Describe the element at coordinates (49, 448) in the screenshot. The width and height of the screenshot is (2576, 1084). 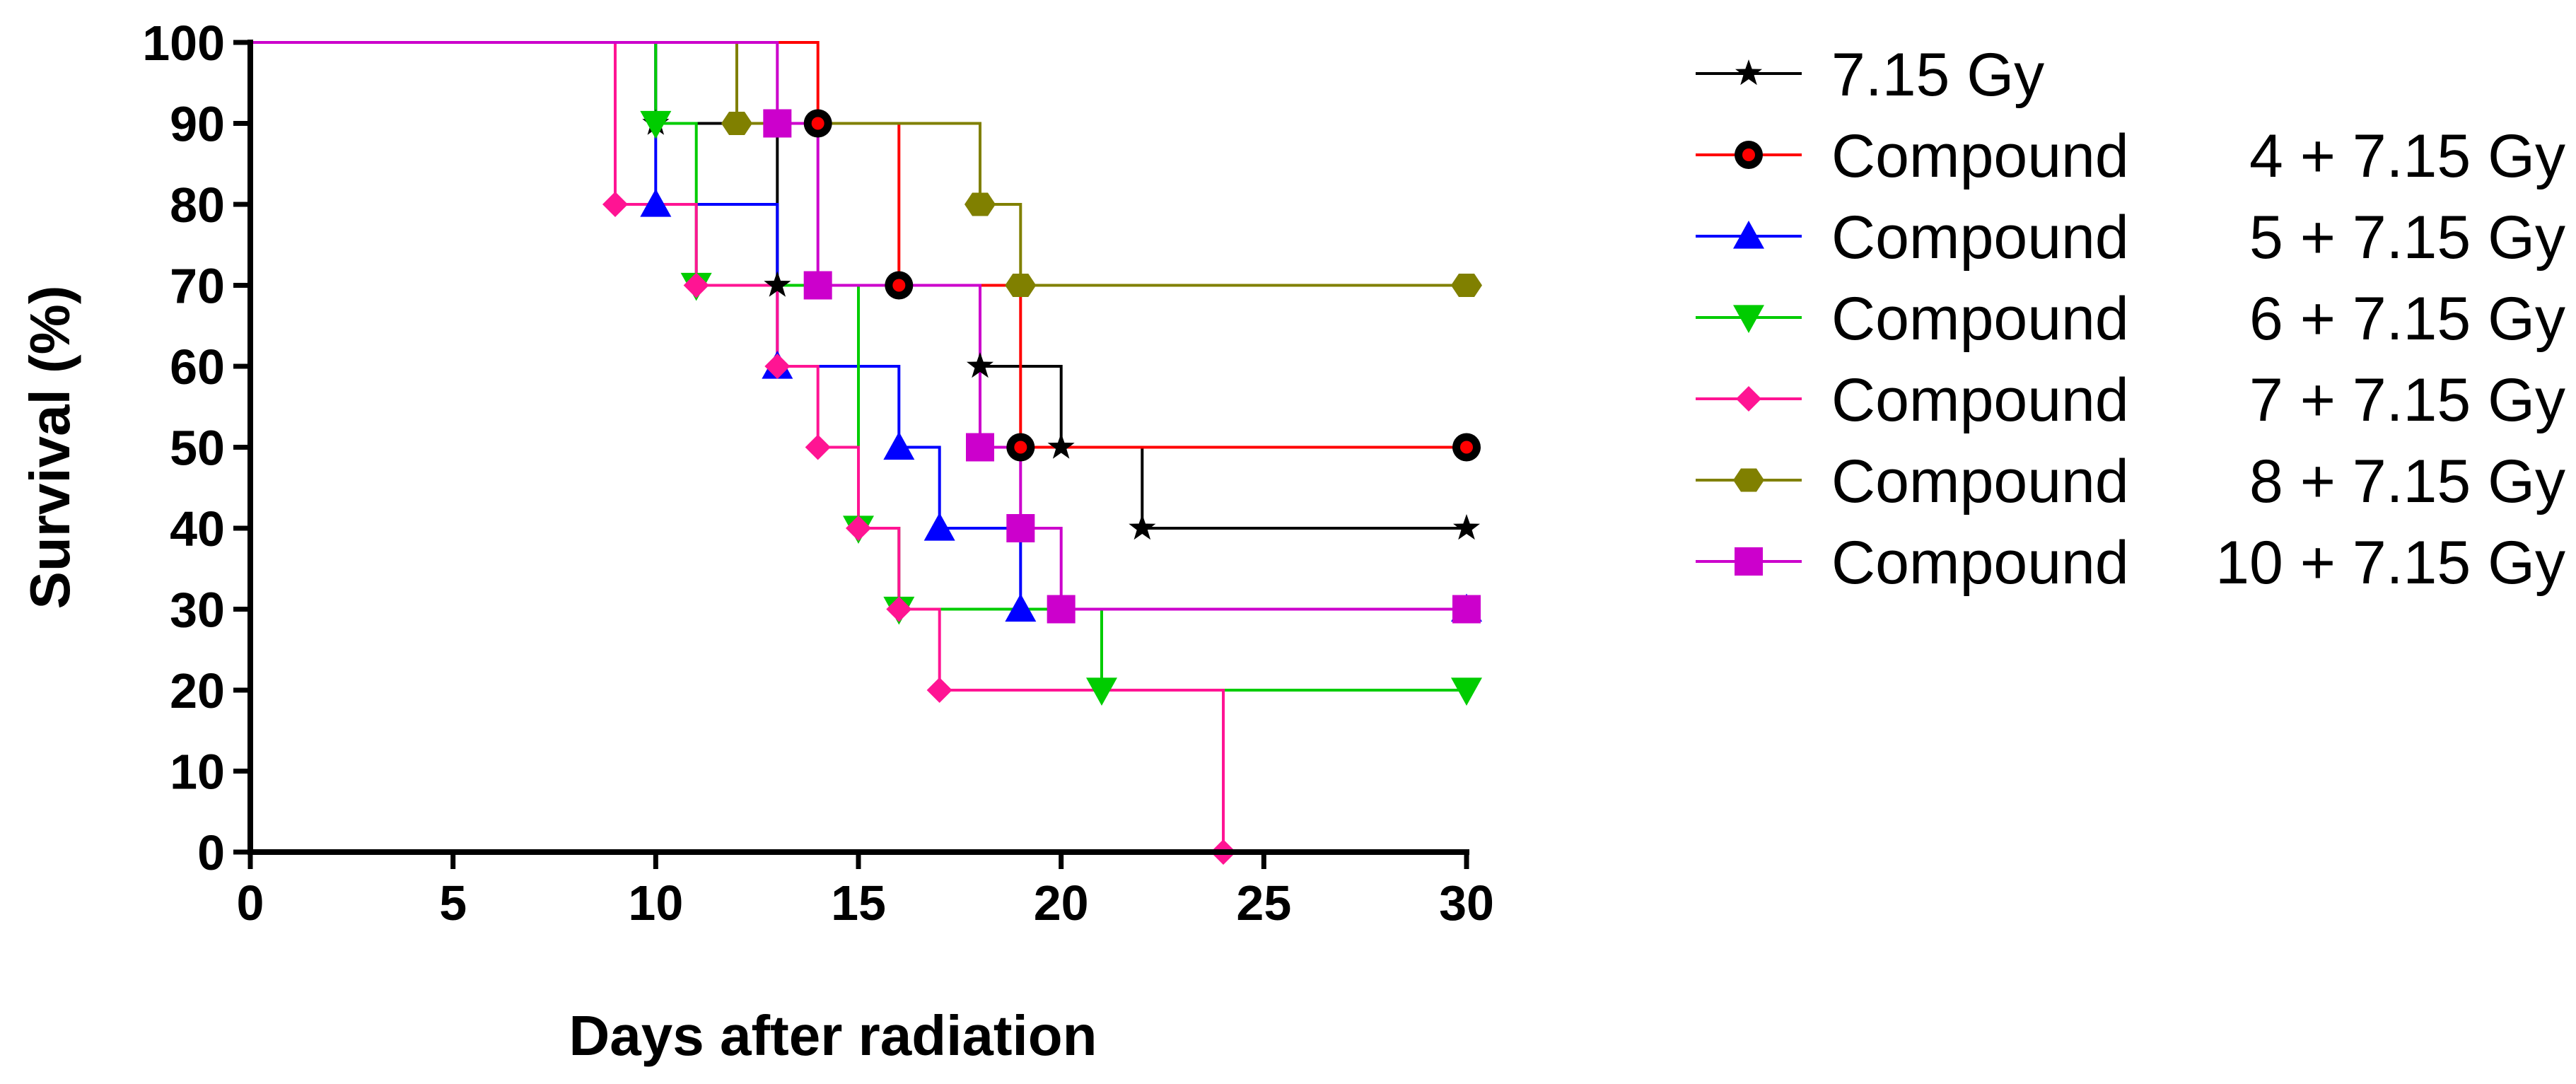
I see `y-axis-title: Survival (%)` at that location.